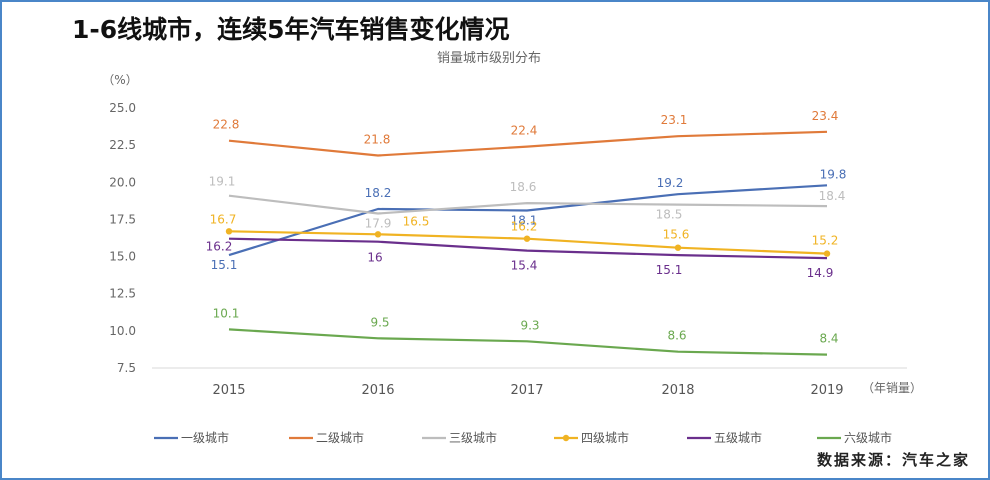 This screenshot has width=990, height=480. I want to click on data-label: 22.4, so click(524, 131).